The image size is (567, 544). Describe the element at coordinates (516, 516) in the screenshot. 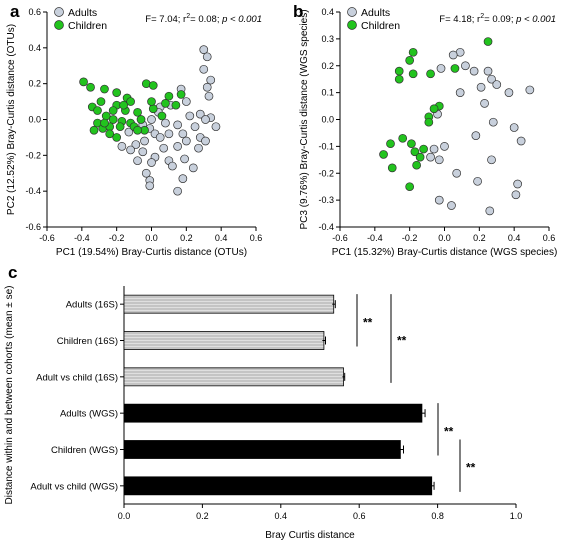

I see `x-tick-label: 1.0` at that location.